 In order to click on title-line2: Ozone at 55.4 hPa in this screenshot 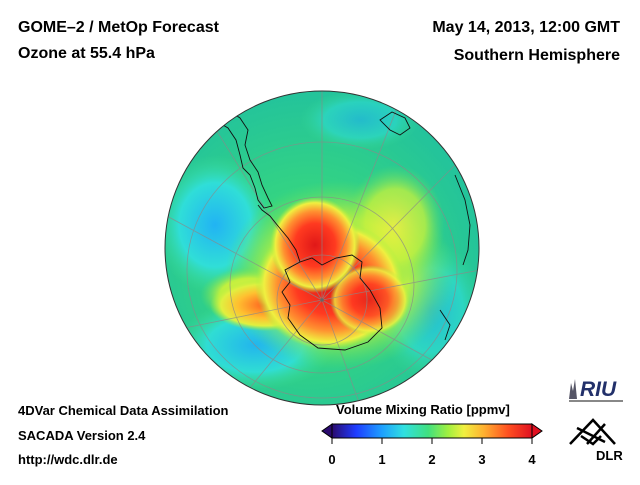, I will do `click(86, 53)`.